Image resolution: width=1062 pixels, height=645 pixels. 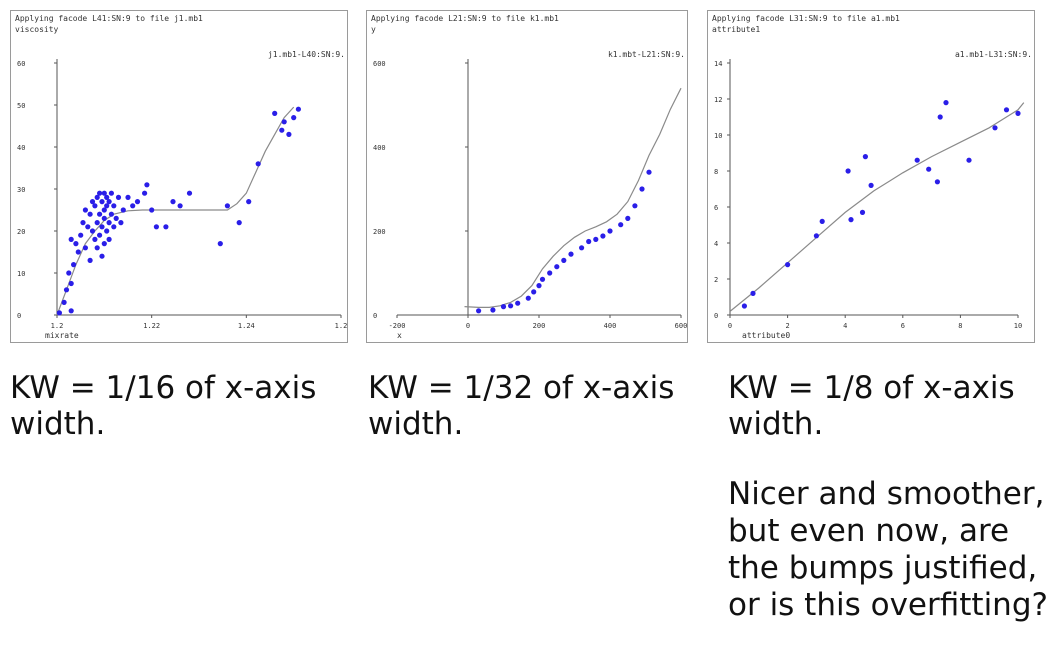 I want to click on x-tick-label: 0, so click(x=468, y=326).